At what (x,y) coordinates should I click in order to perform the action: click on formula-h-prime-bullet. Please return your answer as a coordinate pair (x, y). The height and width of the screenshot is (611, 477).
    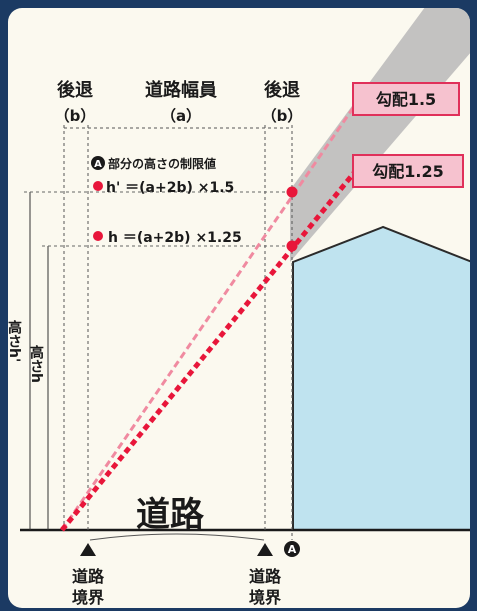
    Looking at the image, I should click on (98, 186).